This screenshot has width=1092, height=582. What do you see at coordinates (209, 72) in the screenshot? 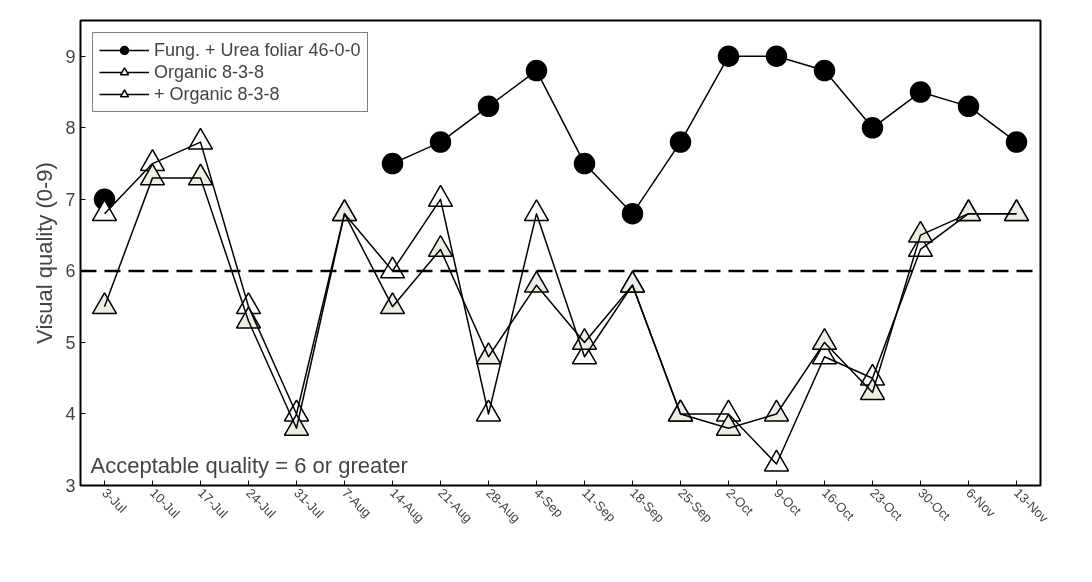
I see `legend-label: Organic 8-3-8` at bounding box center [209, 72].